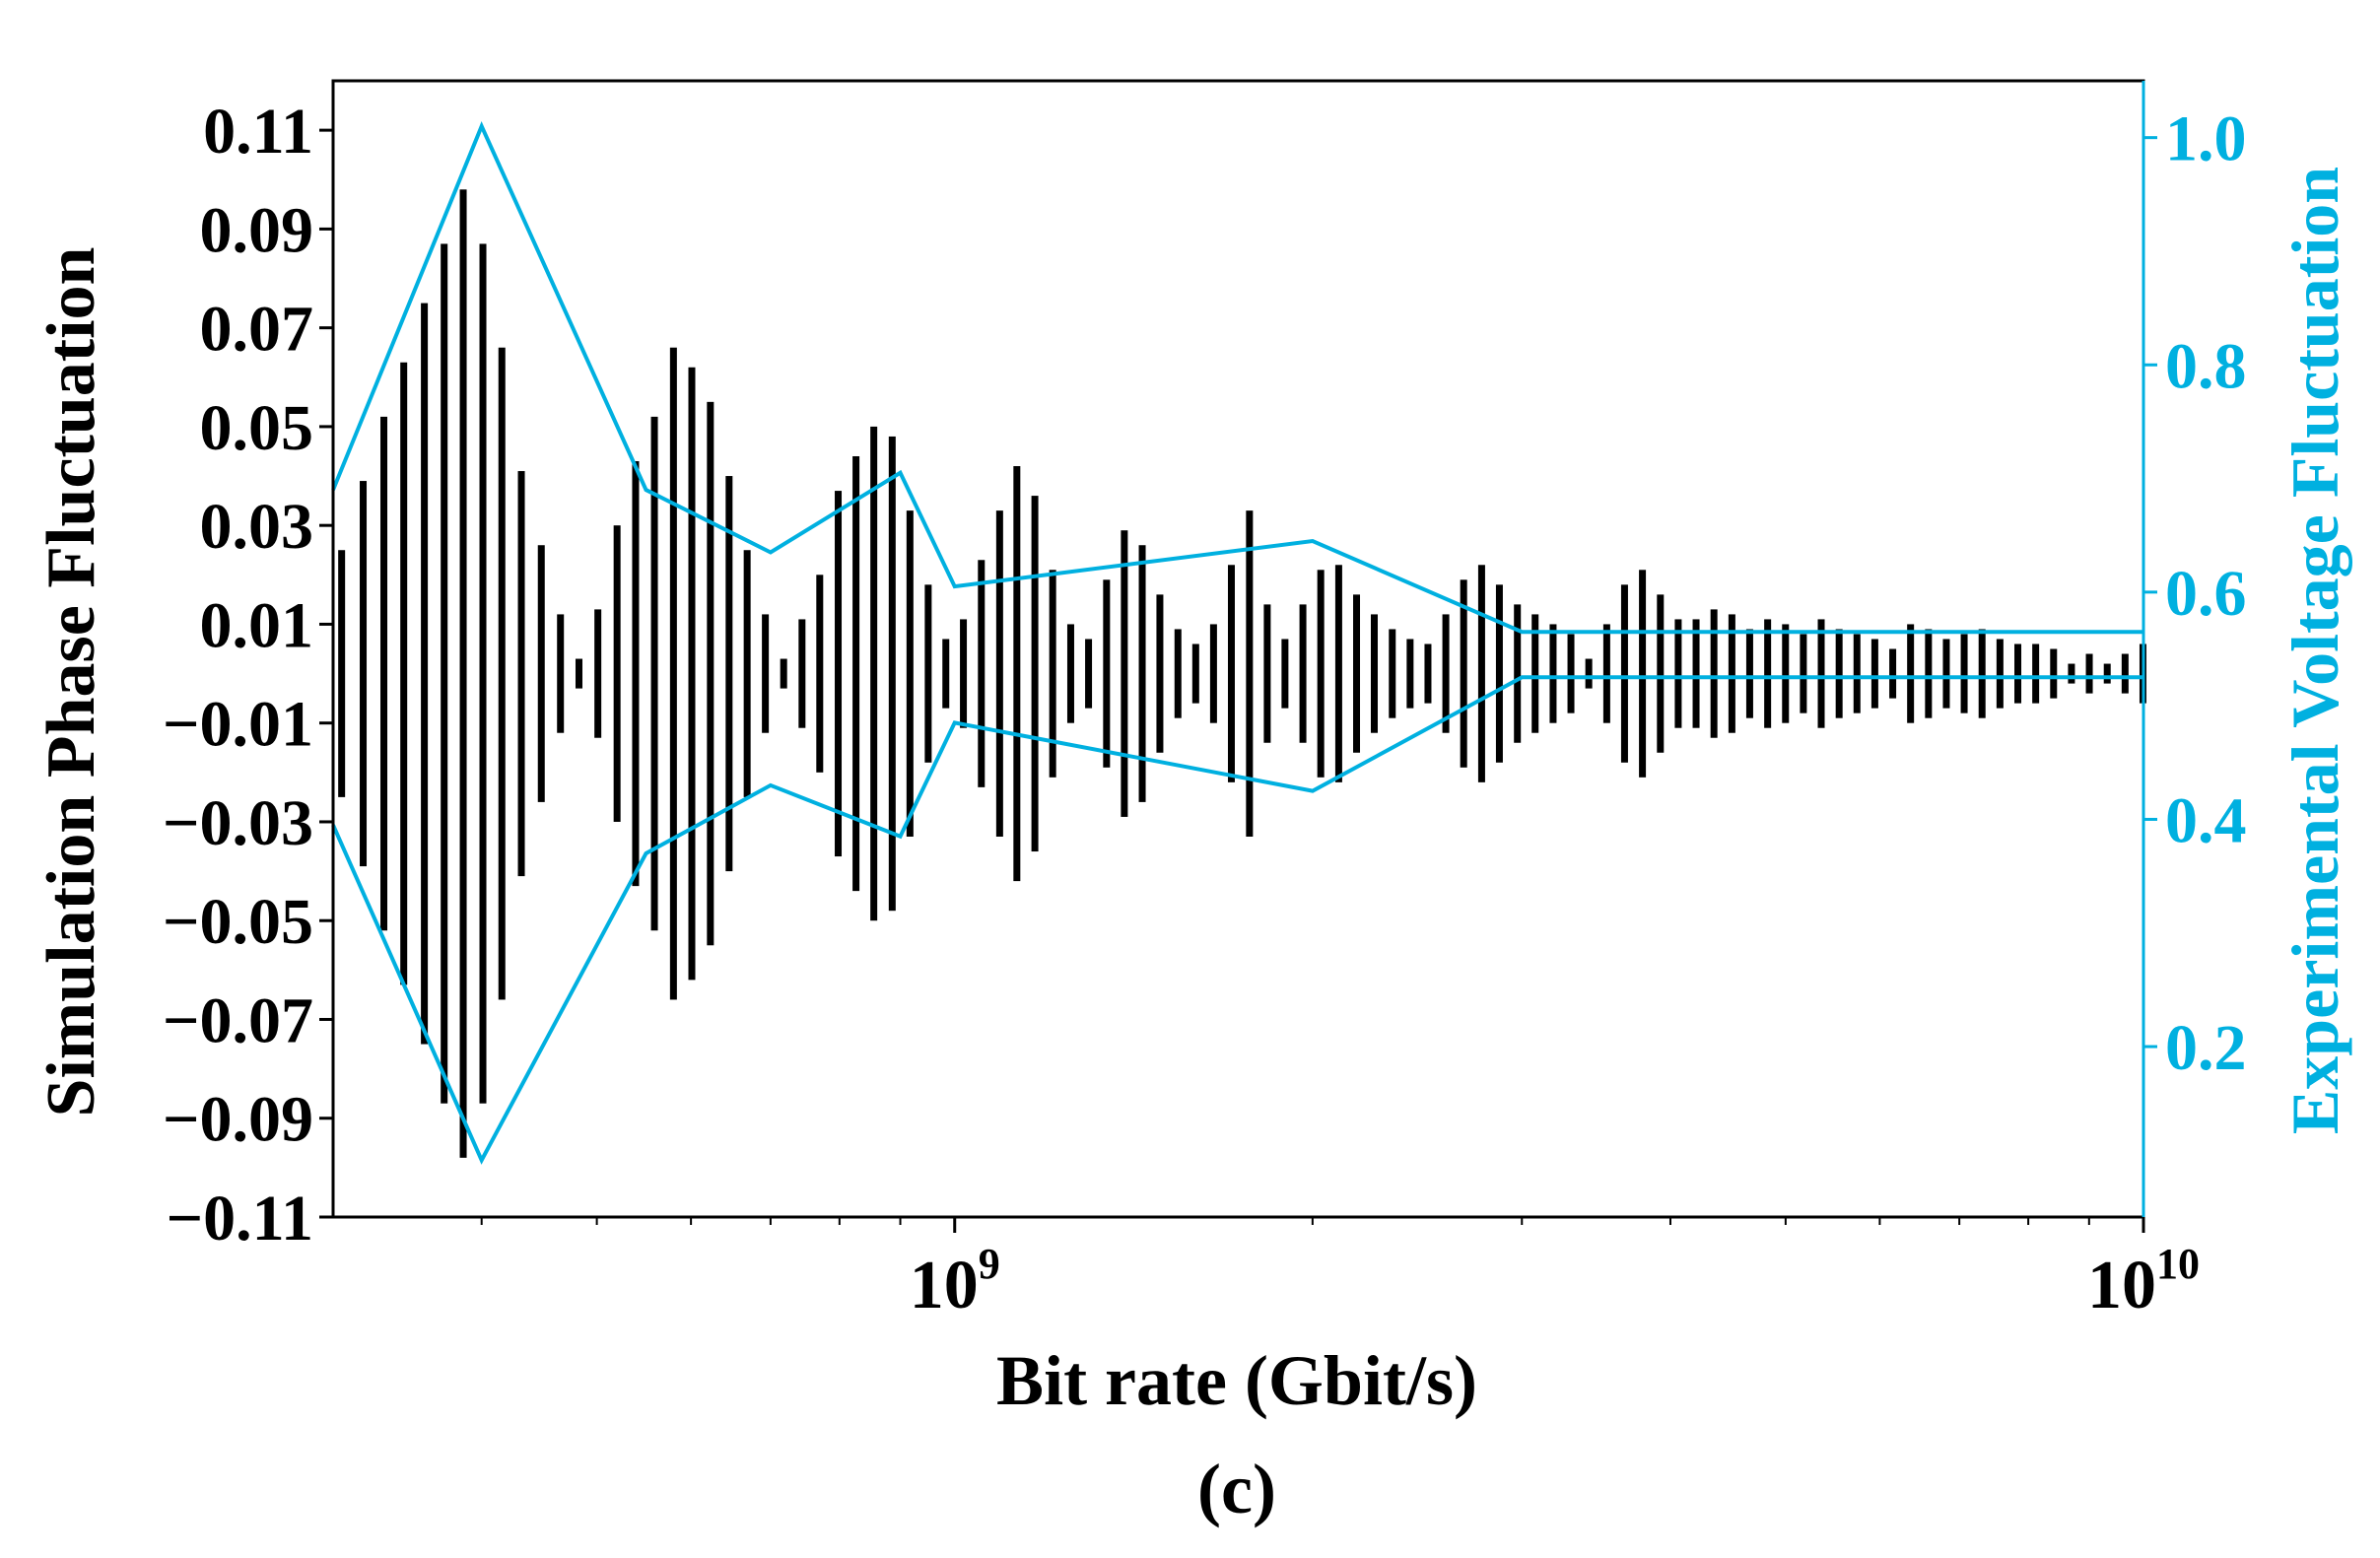 The image size is (2380, 1558). Describe the element at coordinates (257, 527) in the screenshot. I see `y-tick-label: 0.03` at that location.